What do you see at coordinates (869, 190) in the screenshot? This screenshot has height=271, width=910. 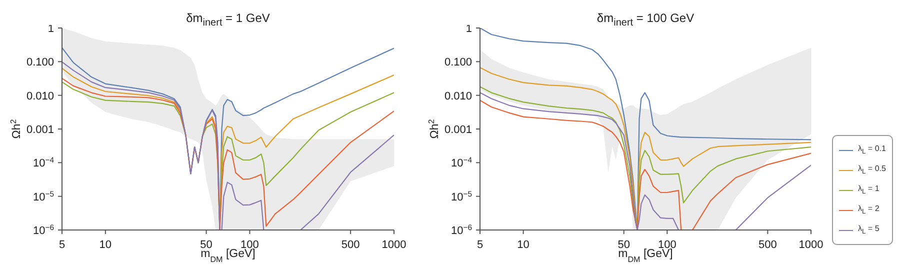 I see `legend-label: λ$_{L}$ = 1` at bounding box center [869, 190].